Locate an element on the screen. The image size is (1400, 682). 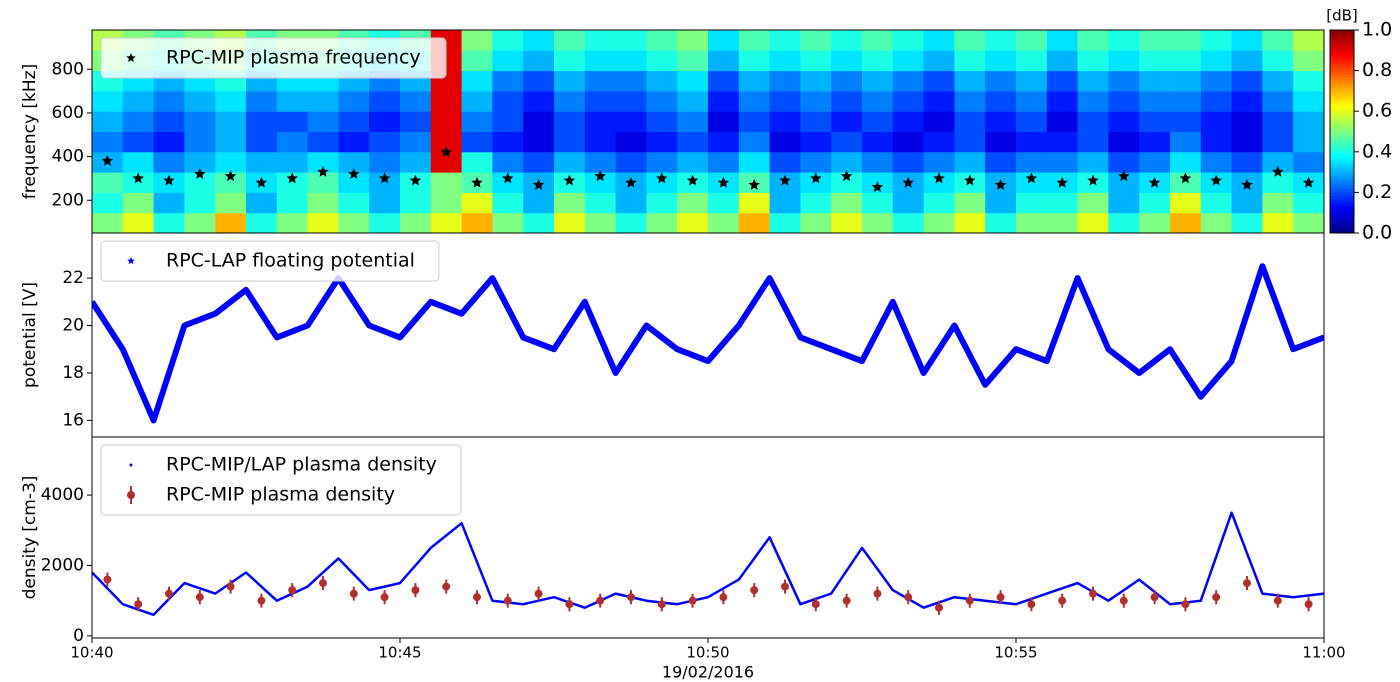
plot-area is located at coordinates (708, 564).